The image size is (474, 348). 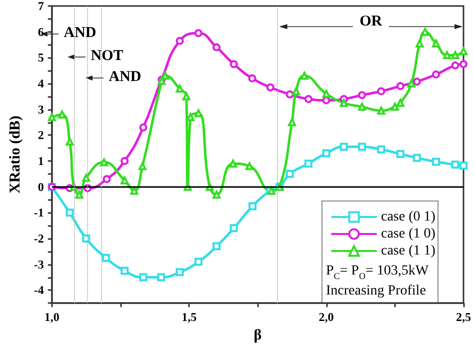 What do you see at coordinates (16, 155) in the screenshot?
I see `y-axis-title: XRatio (dB)` at bounding box center [16, 155].